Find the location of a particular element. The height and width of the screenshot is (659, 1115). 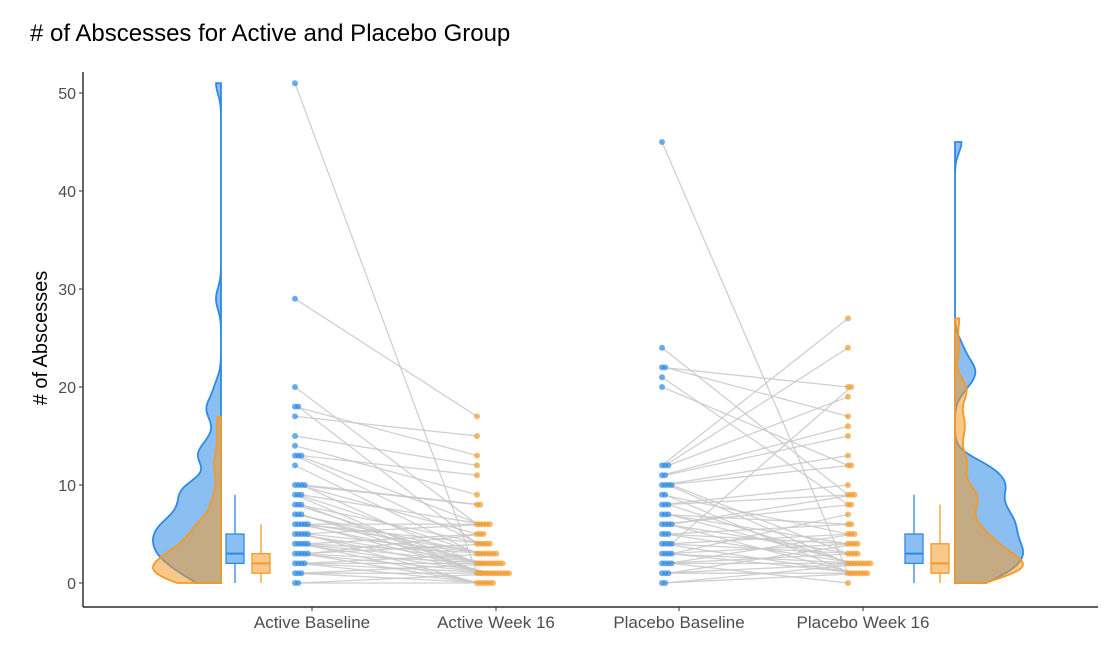

y-tick-label: 0 is located at coordinates (71, 584).